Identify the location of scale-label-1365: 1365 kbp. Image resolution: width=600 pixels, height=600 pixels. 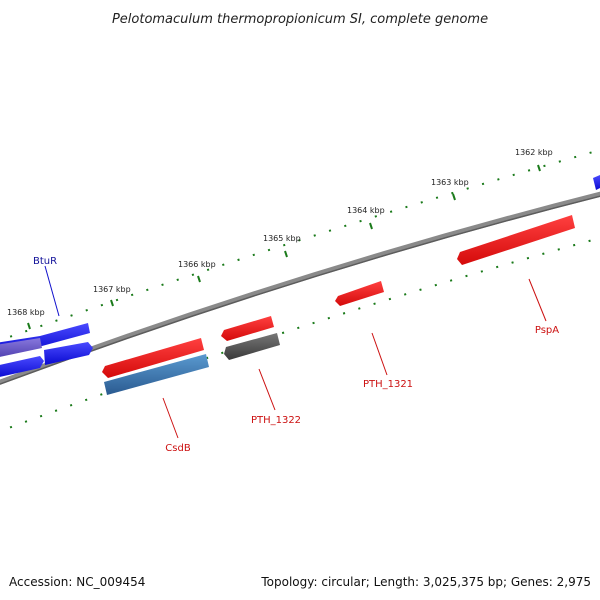
(282, 238).